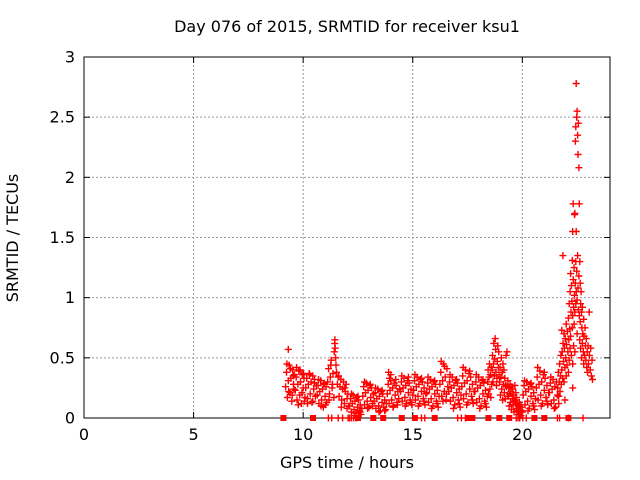  What do you see at coordinates (70, 177) in the screenshot?
I see `y-tick-label: 2` at bounding box center [70, 177].